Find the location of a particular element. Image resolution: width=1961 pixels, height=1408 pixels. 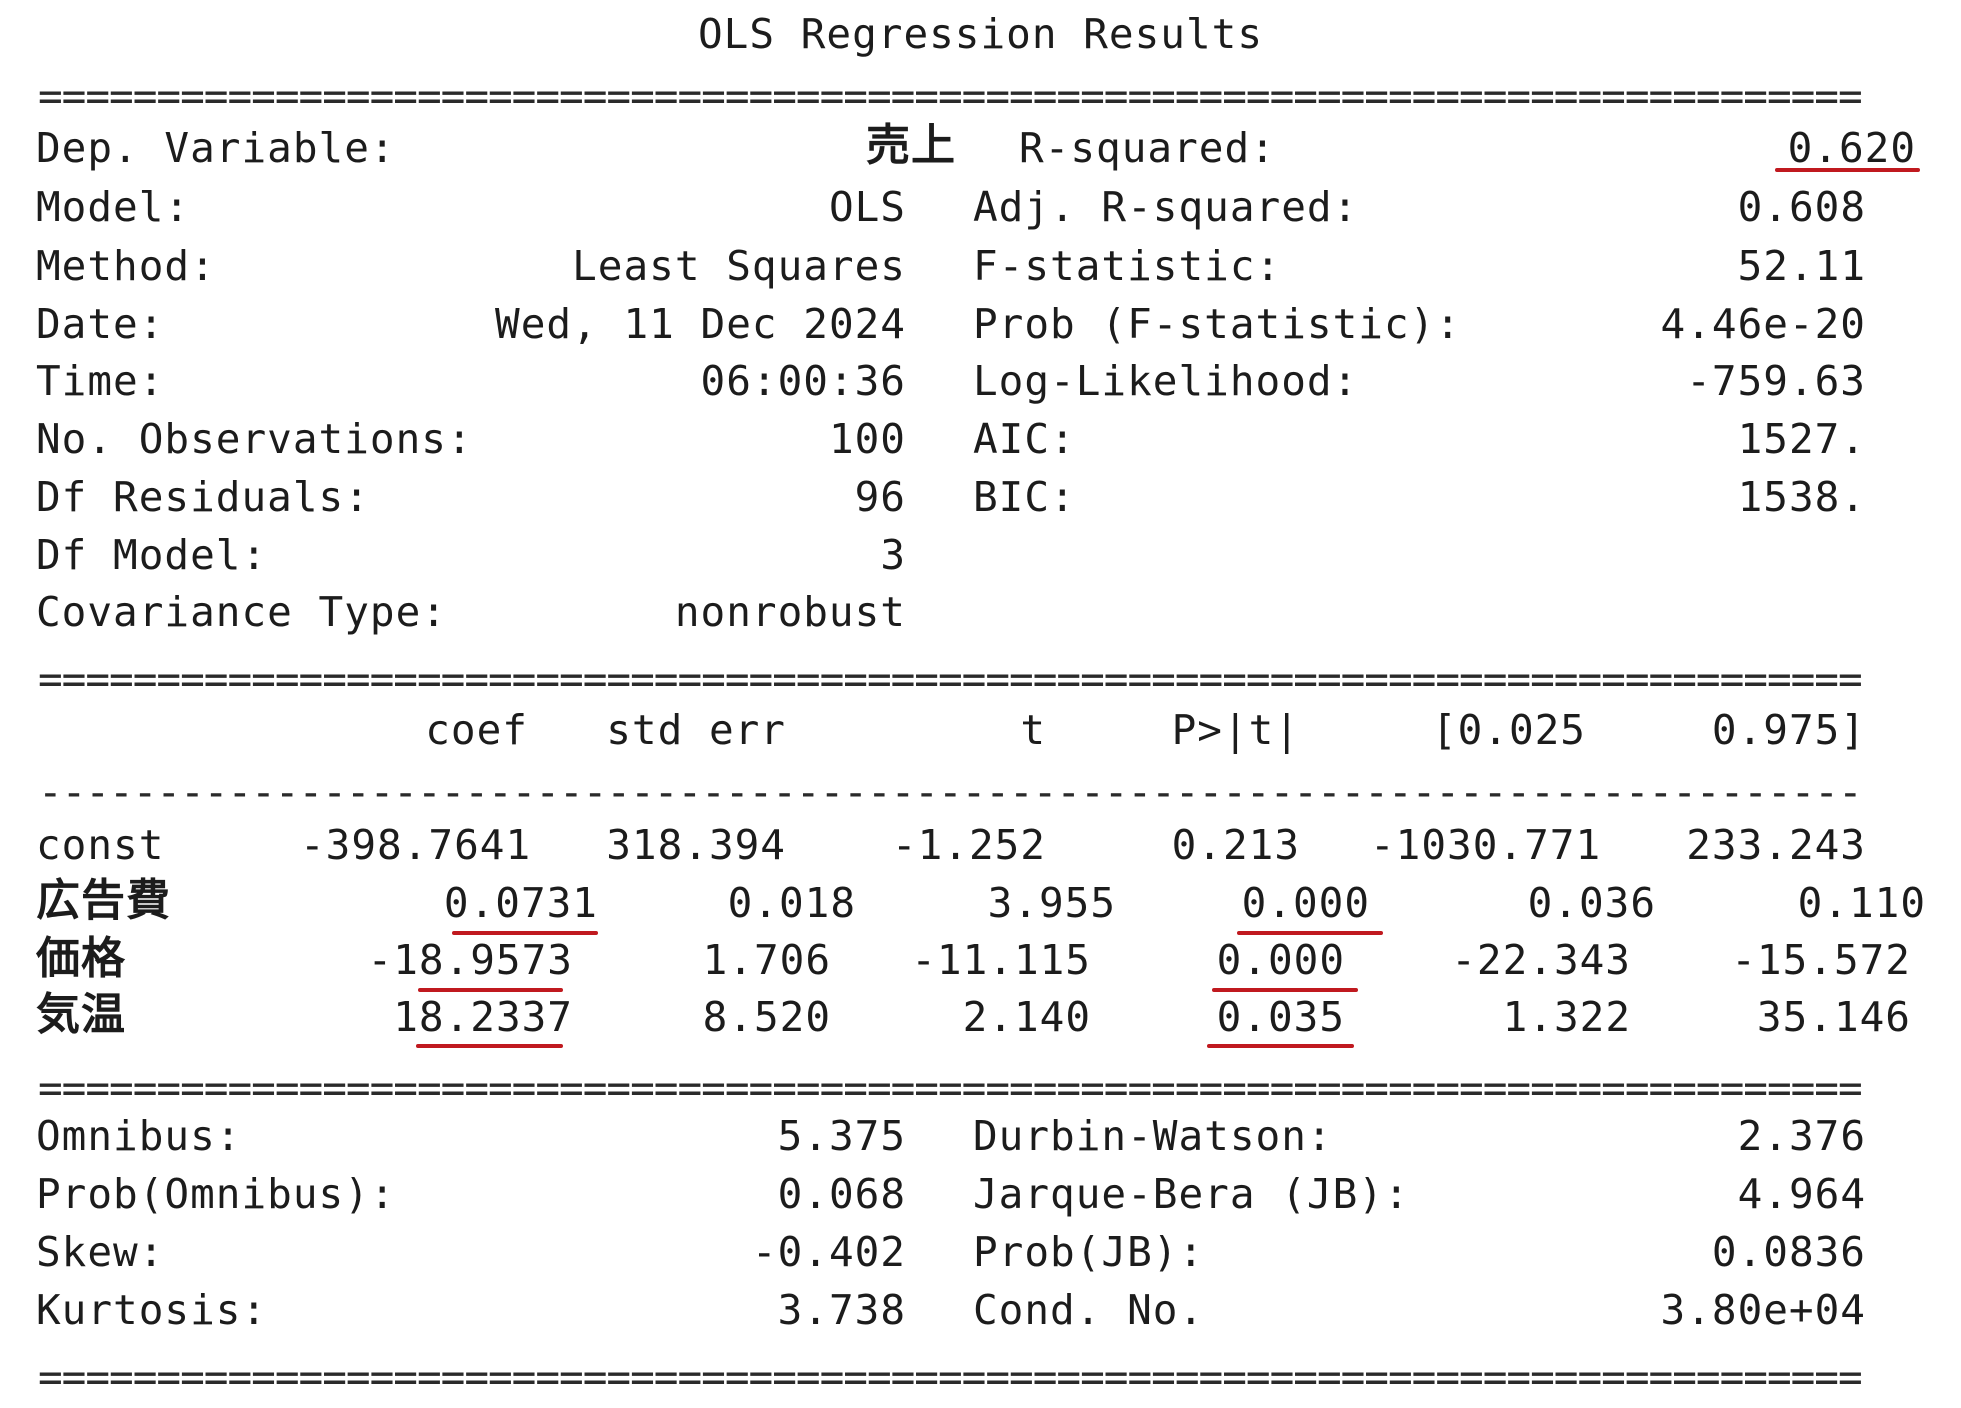

diag-value-prob-jb: 0.0836 is located at coordinates (1788, 1252).